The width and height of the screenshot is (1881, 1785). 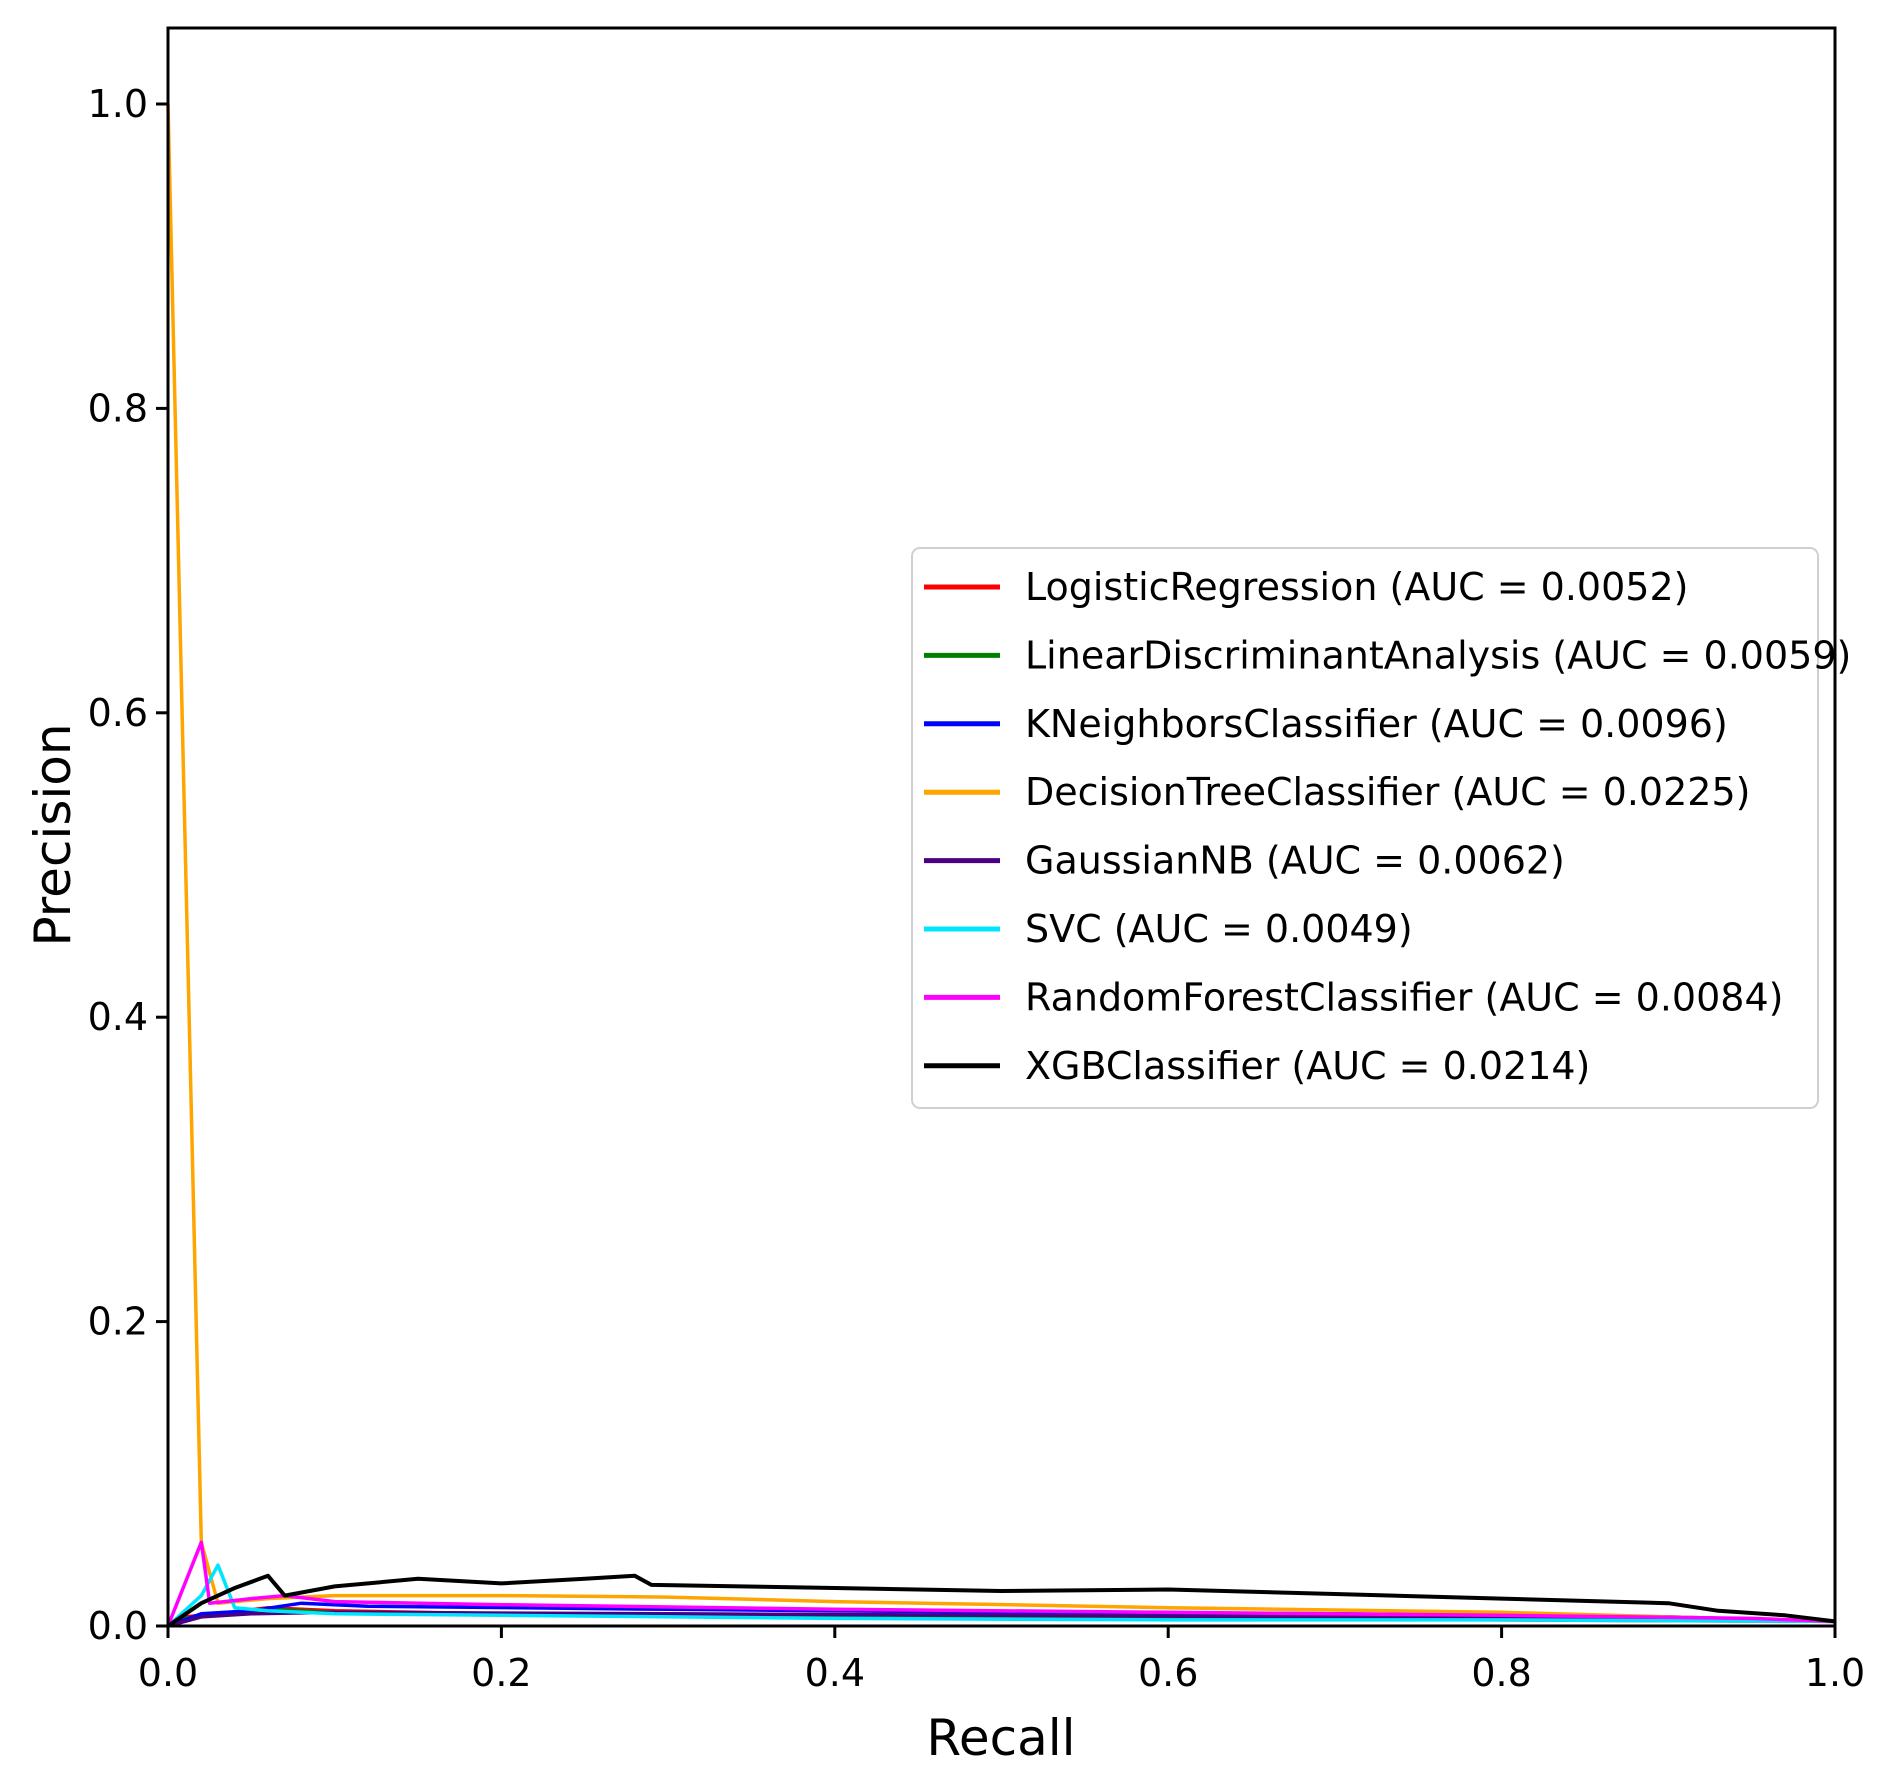 I want to click on x-tick-label-2: 0.4, so click(x=835, y=1673).